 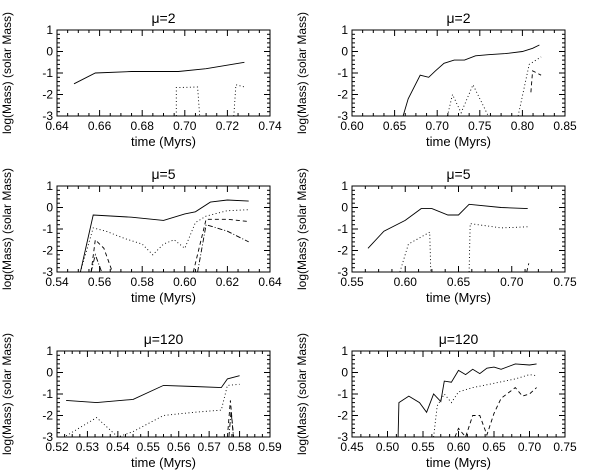 What do you see at coordinates (209, 447) in the screenshot?
I see `x-tick-label: 0.57` at bounding box center [209, 447].